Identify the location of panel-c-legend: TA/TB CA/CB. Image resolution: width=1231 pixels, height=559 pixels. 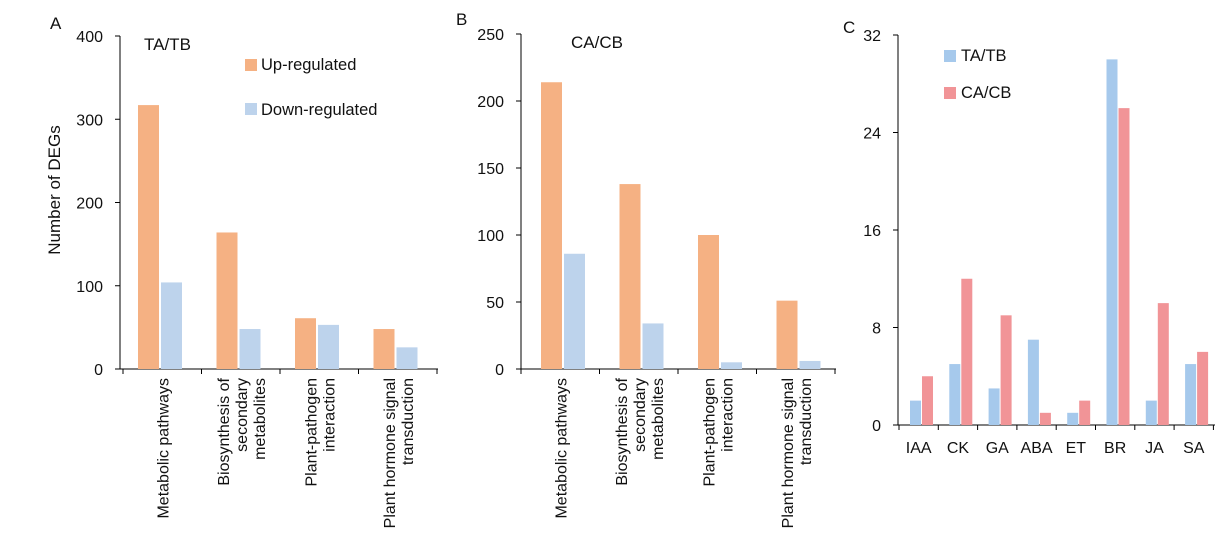
(977, 74).